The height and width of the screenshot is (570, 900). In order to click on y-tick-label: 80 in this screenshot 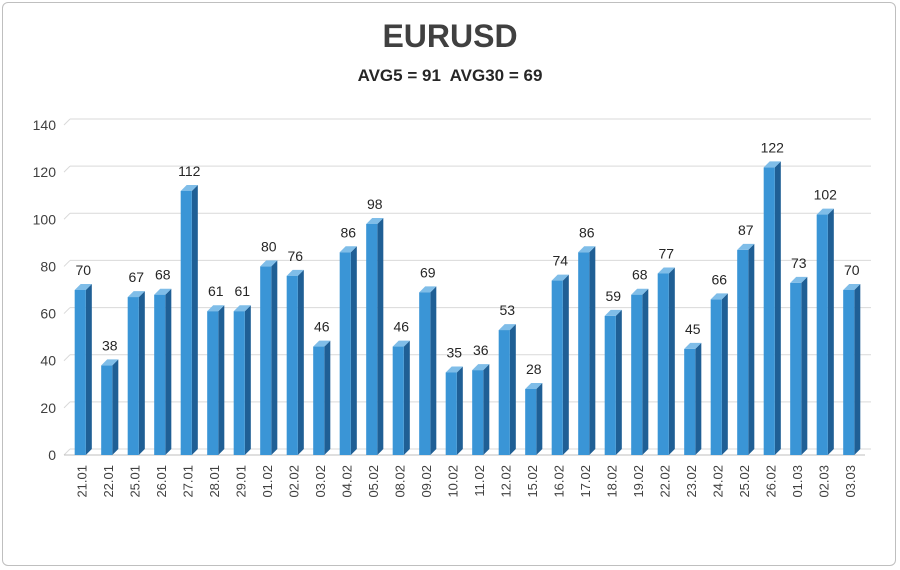, I will do `click(48, 266)`.